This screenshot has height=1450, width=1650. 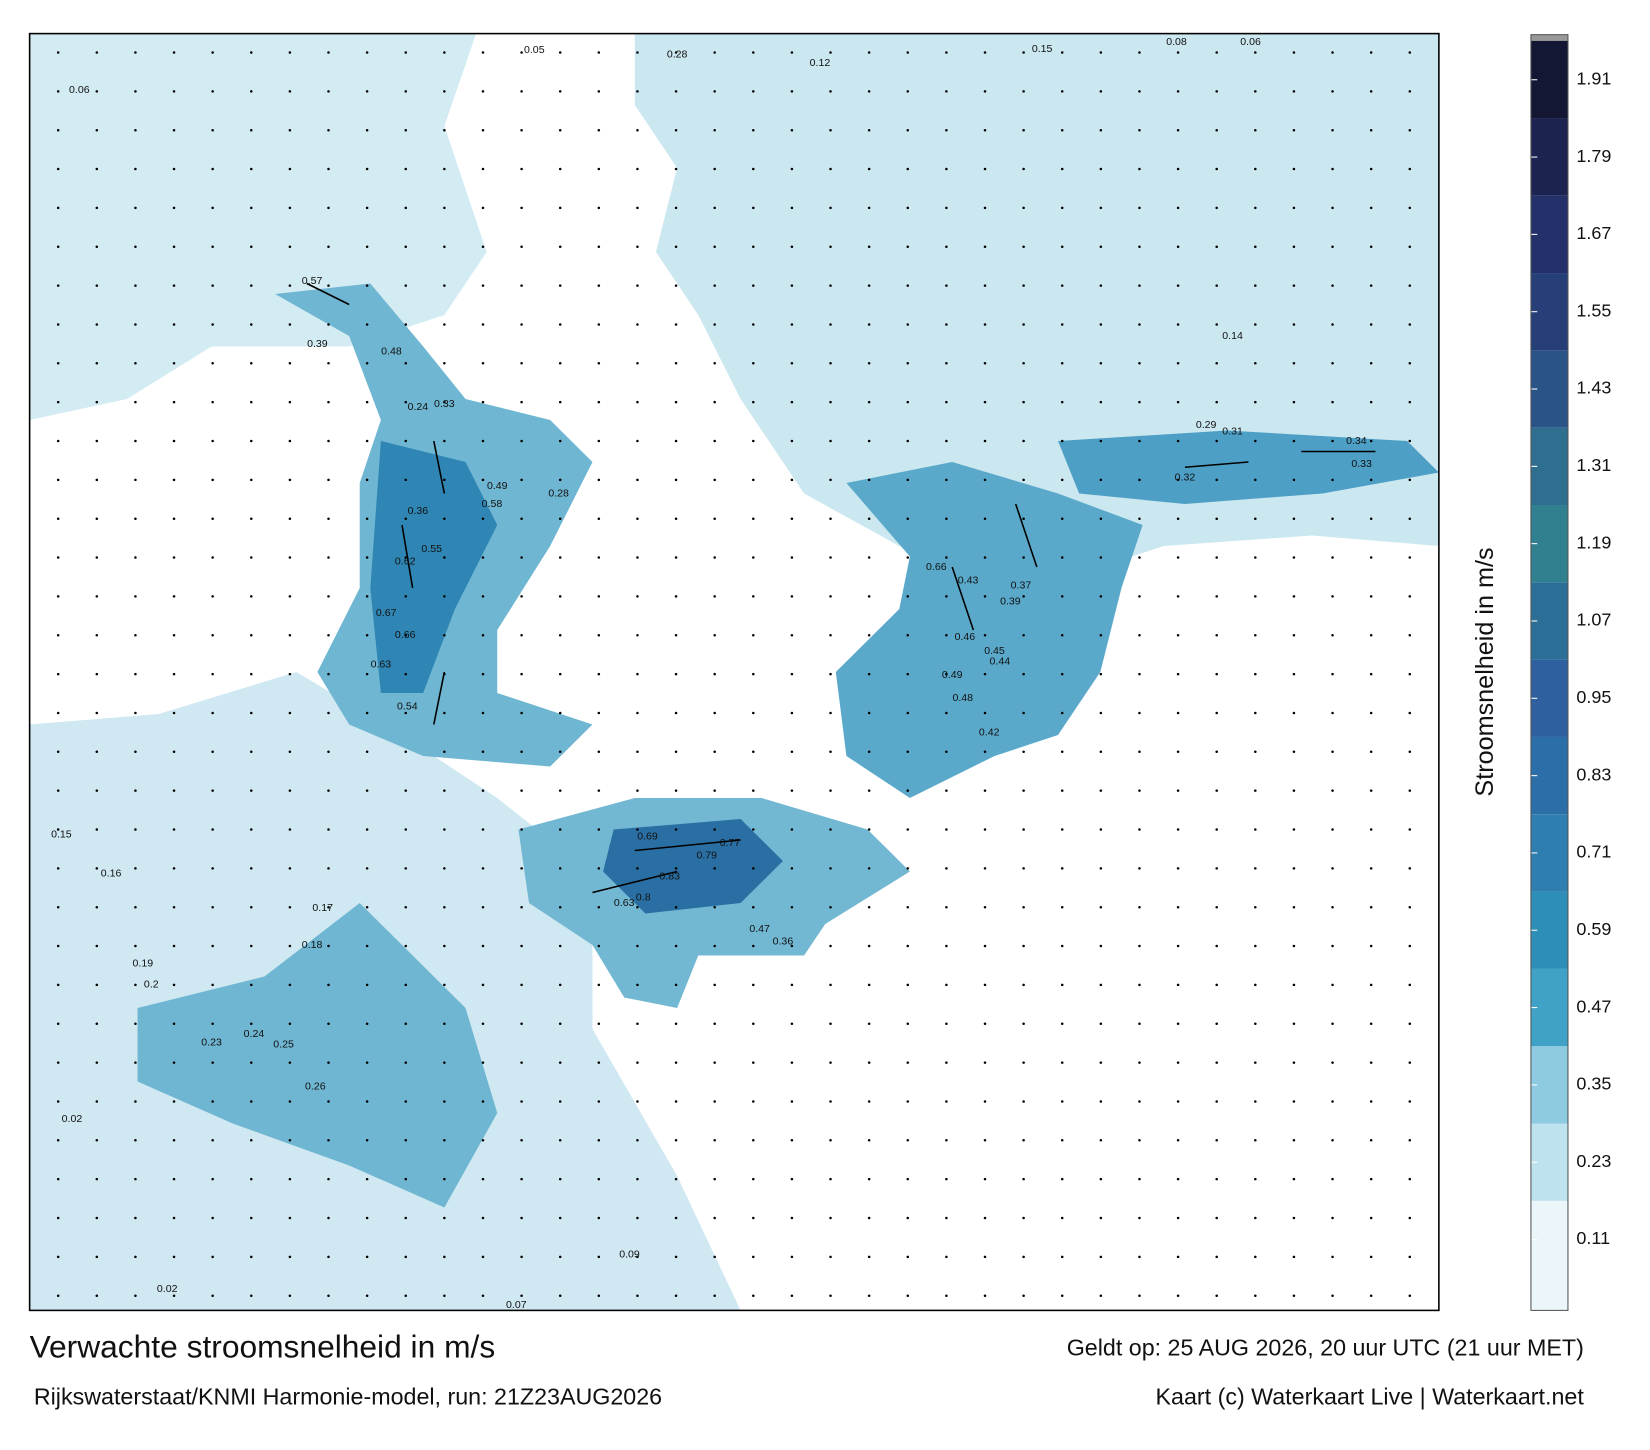 What do you see at coordinates (1000, 661) in the screenshot?
I see `value-label: 0.44` at bounding box center [1000, 661].